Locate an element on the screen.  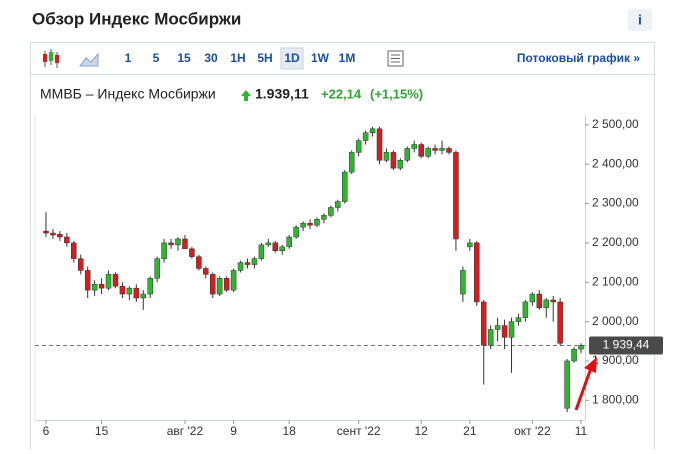
info-icon: i is located at coordinates (640, 20).